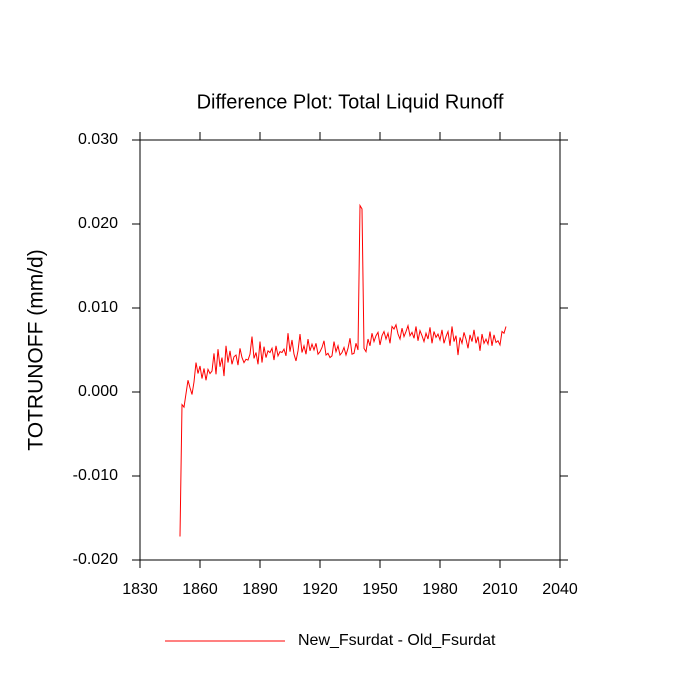  What do you see at coordinates (98, 223) in the screenshot?
I see `y-tick-label: 0.020` at bounding box center [98, 223].